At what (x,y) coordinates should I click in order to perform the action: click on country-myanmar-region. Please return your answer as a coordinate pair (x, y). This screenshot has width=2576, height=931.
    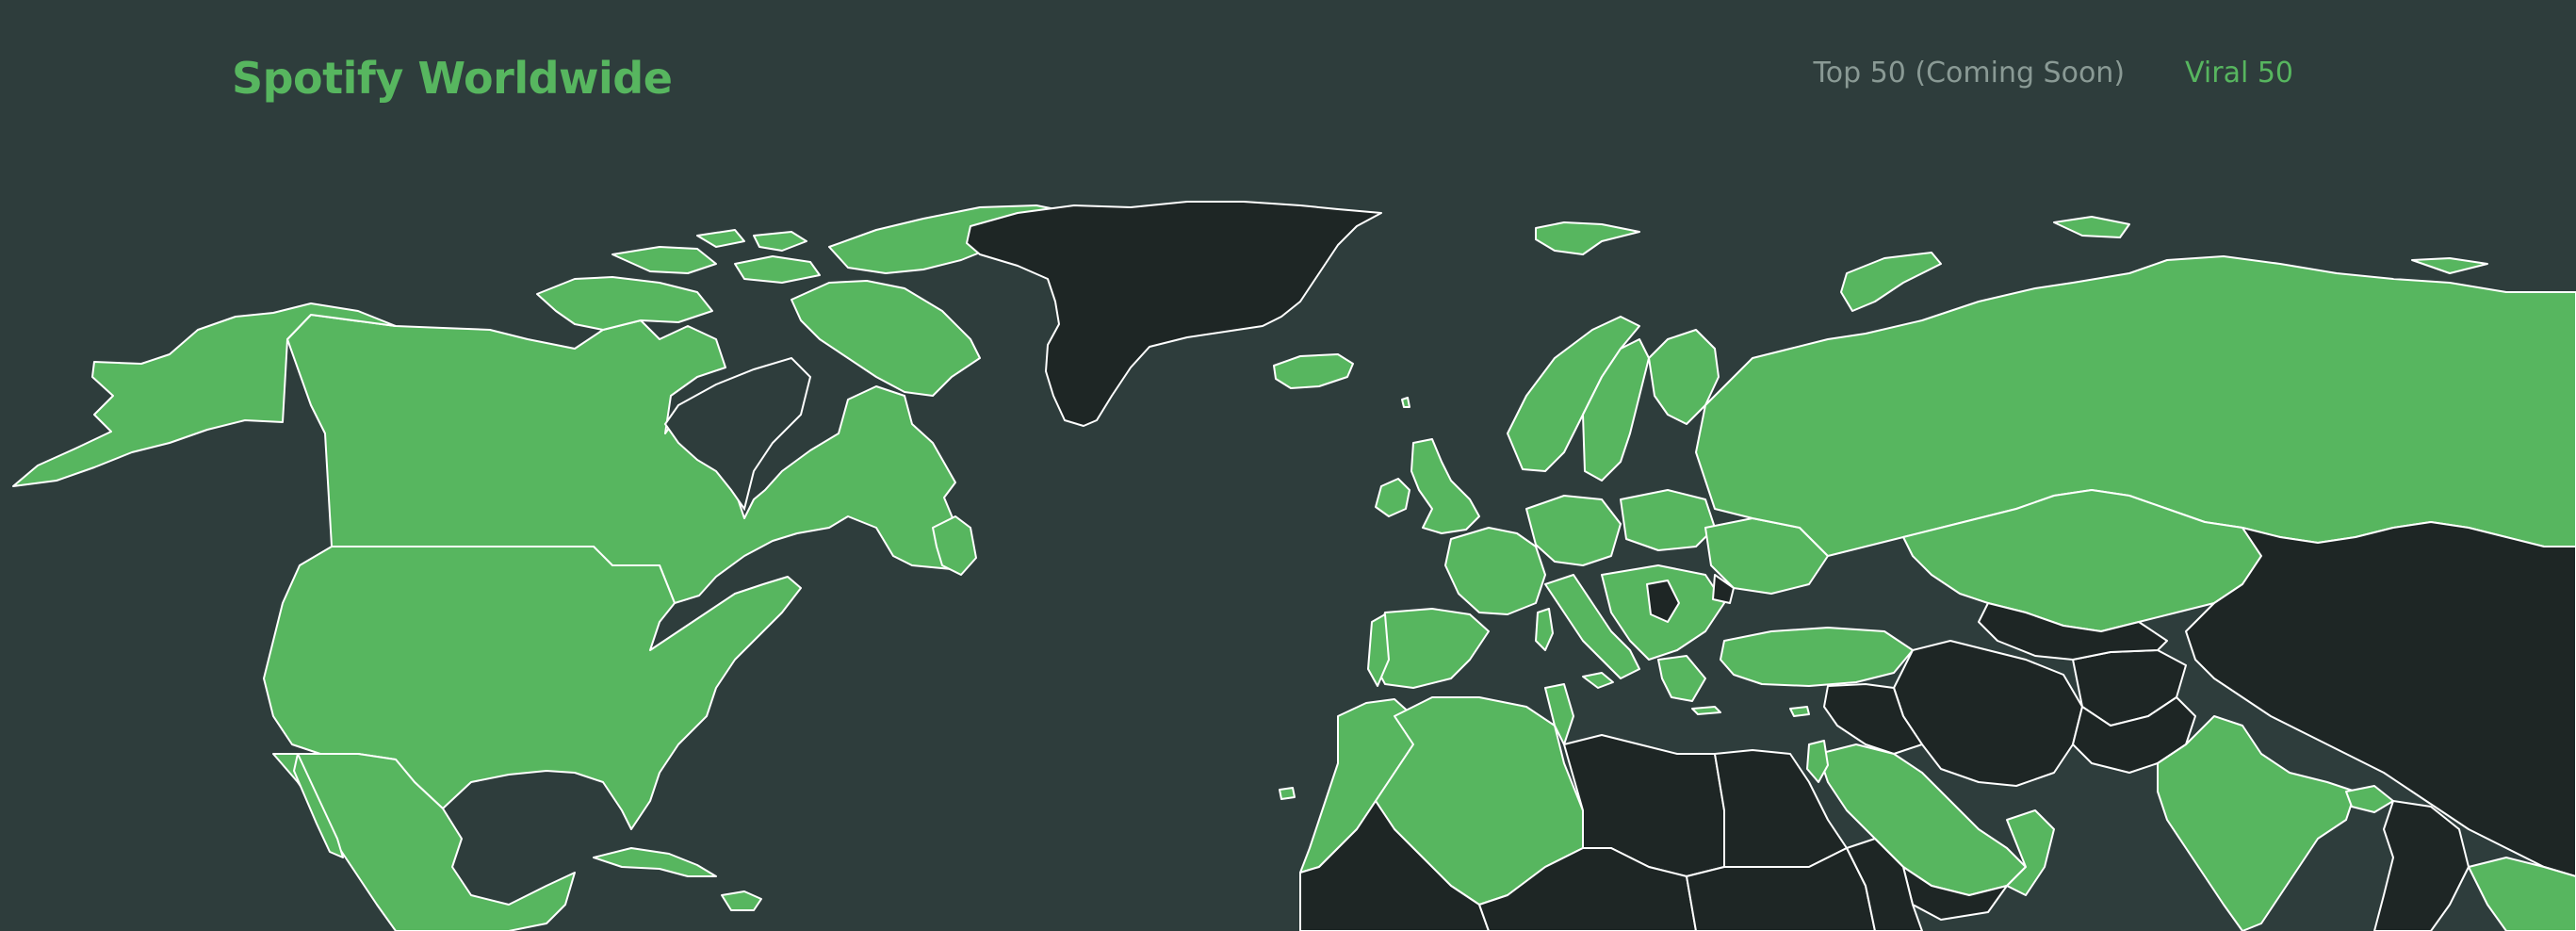
    Looking at the image, I should click on (2421, 865).